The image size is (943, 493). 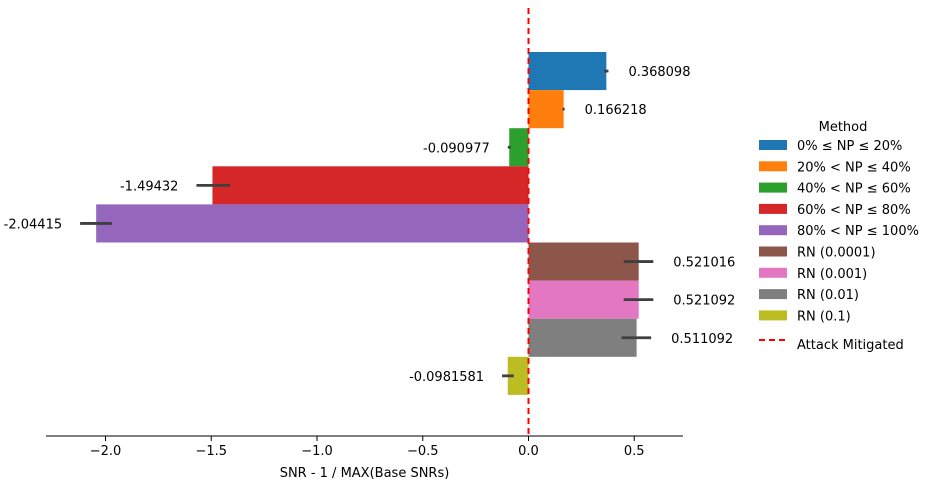 I want to click on x-tick-label: 0.5, so click(x=634, y=451).